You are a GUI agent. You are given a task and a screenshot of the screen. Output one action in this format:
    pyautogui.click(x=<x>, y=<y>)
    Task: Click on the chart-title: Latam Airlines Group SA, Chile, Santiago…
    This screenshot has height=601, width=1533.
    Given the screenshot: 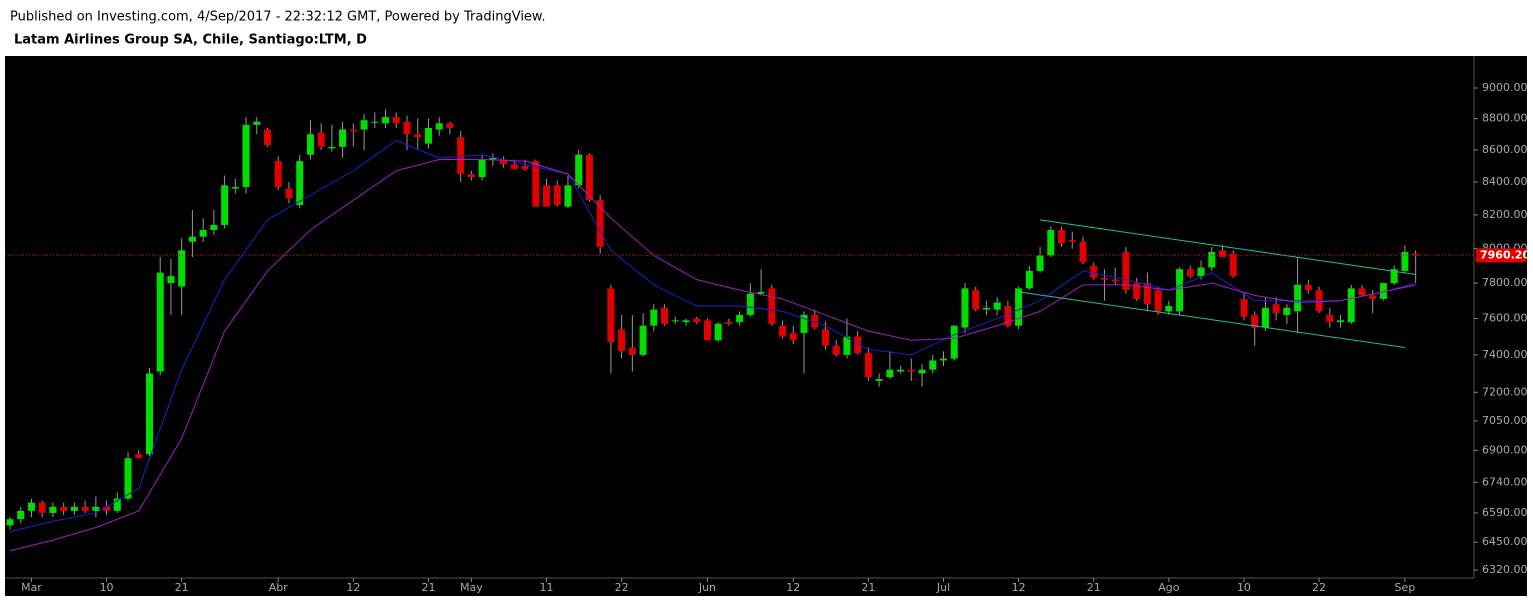 What is the action you would take?
    pyautogui.click(x=190, y=40)
    